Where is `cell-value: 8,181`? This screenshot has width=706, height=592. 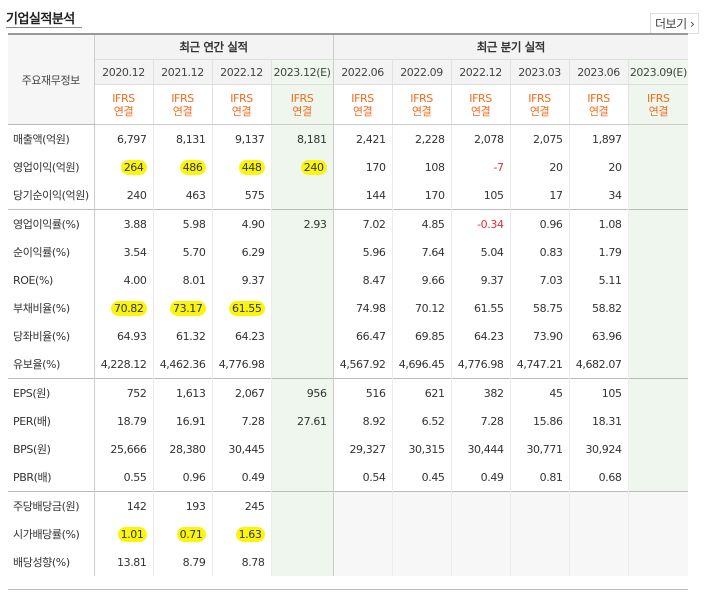
cell-value: 8,181 is located at coordinates (302, 138).